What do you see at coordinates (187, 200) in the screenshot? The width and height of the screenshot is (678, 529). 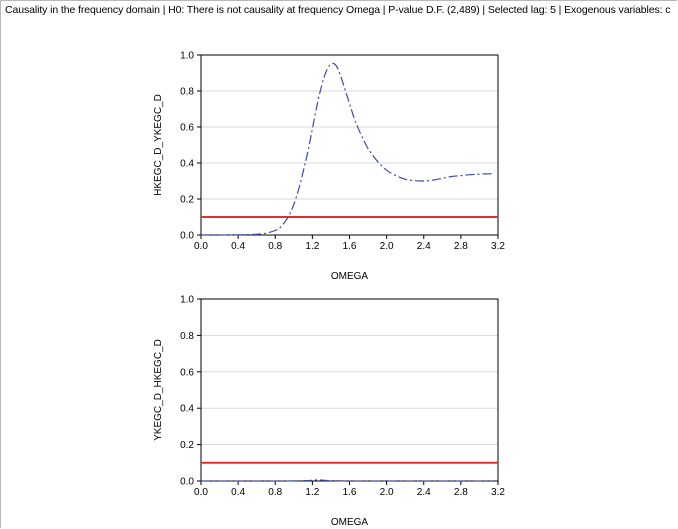 I see `chart1-ytick-label: 0.2` at bounding box center [187, 200].